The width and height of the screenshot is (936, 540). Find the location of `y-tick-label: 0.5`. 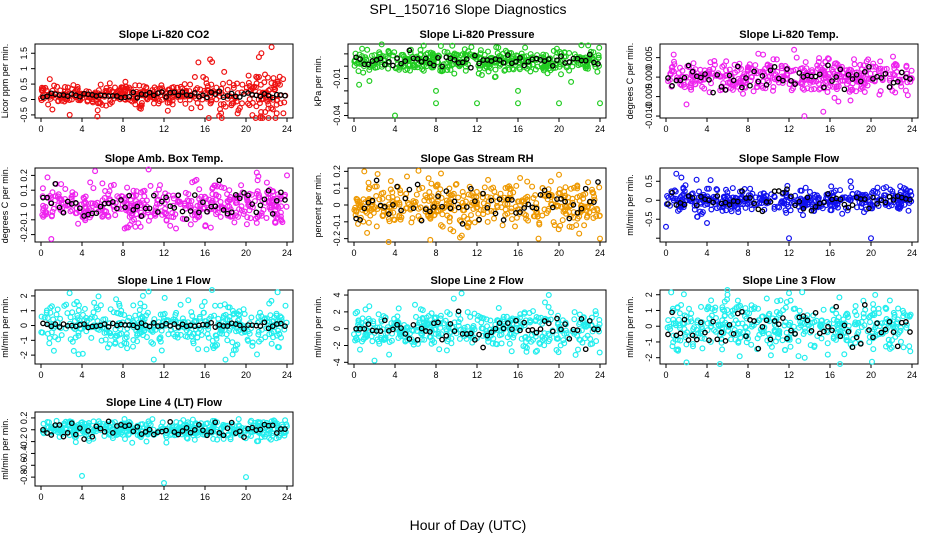

y-tick-label: 0.5 is located at coordinates (24, 84).